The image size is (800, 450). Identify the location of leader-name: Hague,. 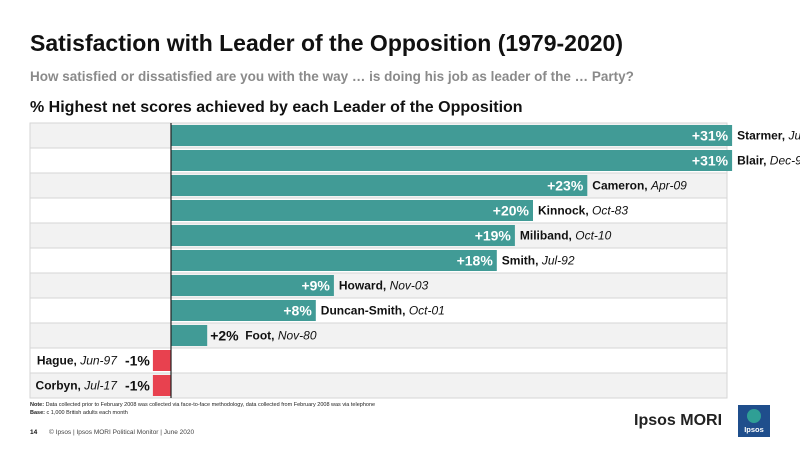
(58, 361).